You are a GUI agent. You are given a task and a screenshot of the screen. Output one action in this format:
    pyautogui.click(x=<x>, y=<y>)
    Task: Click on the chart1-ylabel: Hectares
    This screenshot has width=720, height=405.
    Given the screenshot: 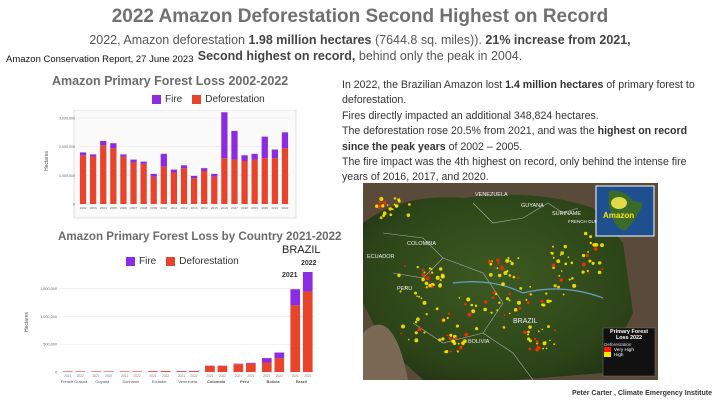 What is the action you would take?
    pyautogui.click(x=47, y=161)
    